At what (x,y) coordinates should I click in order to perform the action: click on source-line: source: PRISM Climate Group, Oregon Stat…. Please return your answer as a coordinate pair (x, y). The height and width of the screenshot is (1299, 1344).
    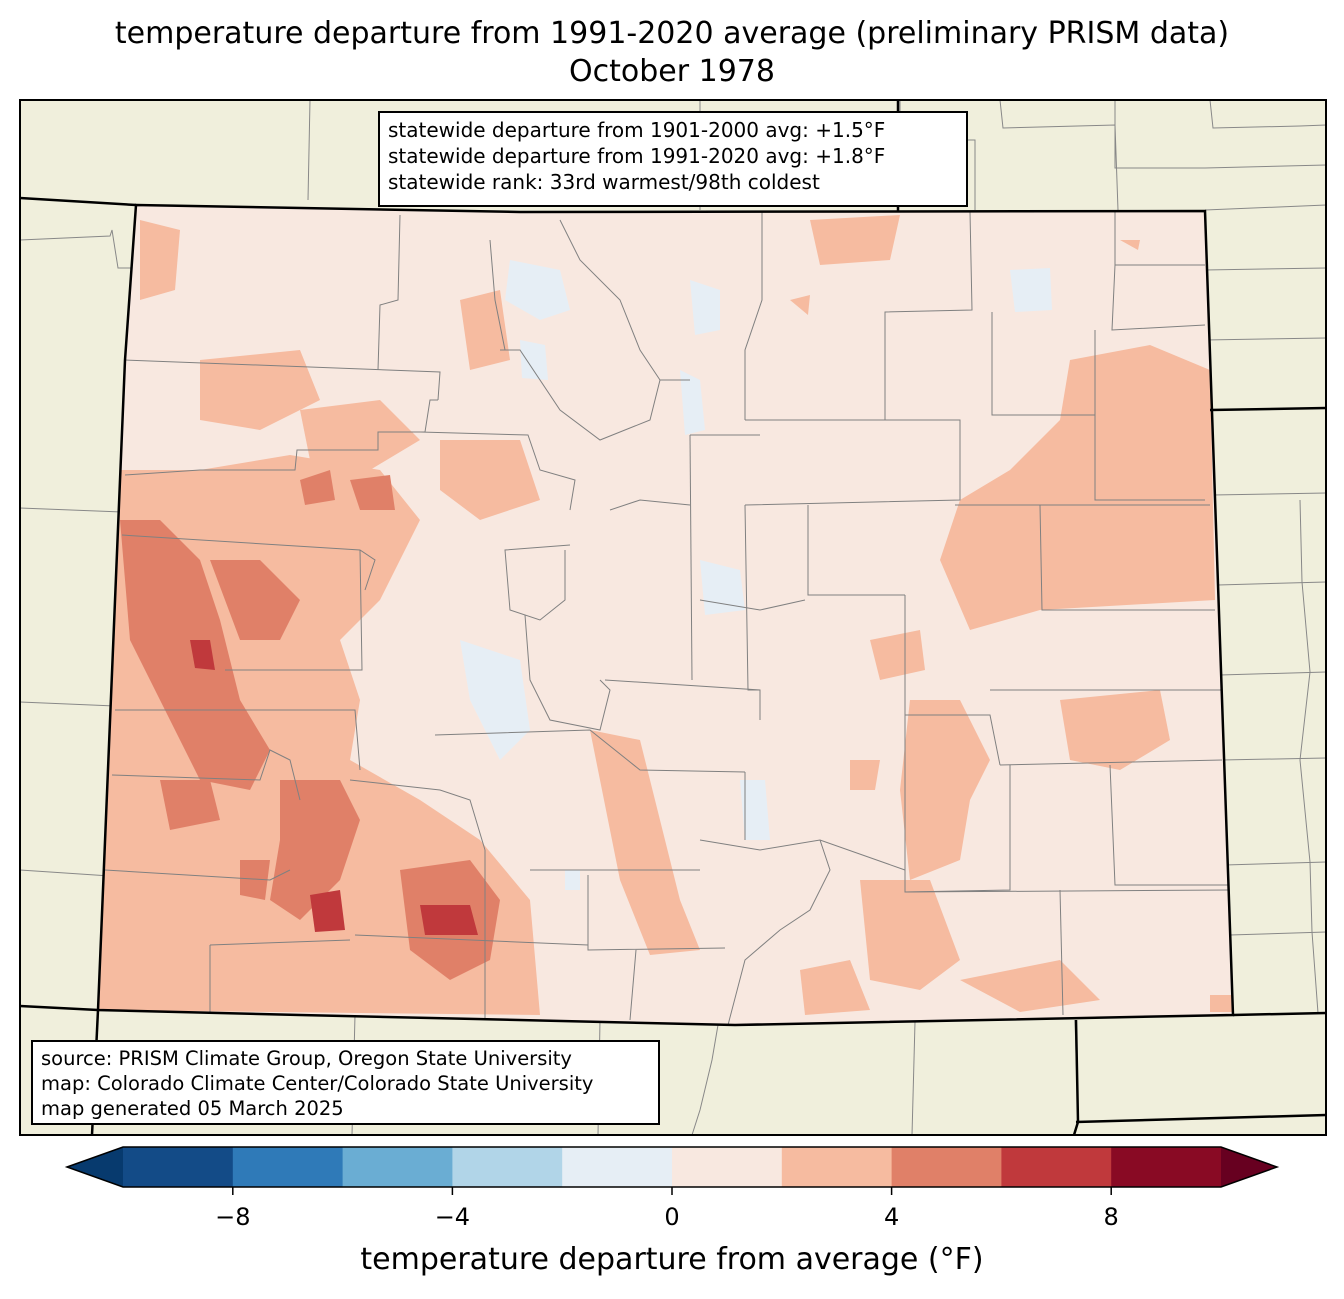
    Looking at the image, I should click on (306, 1058).